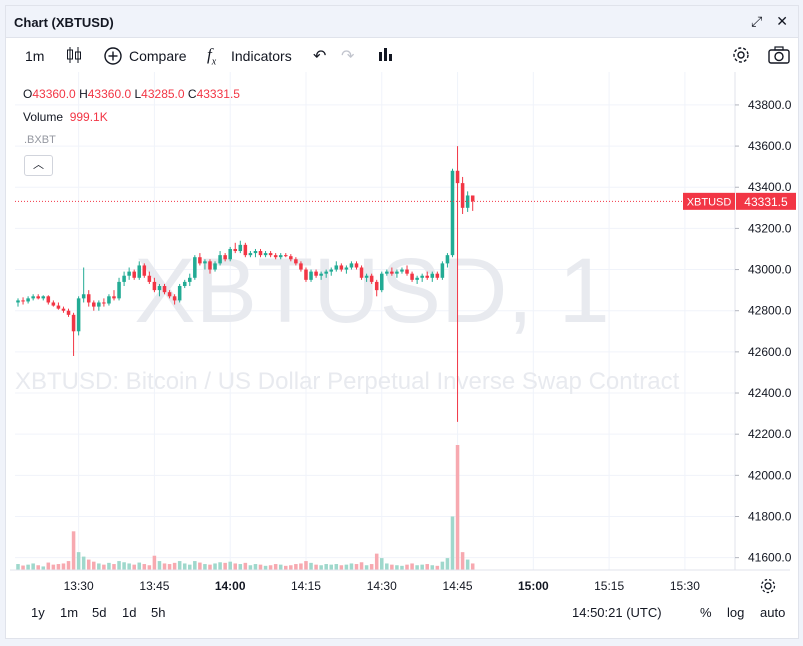  I want to click on candlestick-icon, so click(74, 56).